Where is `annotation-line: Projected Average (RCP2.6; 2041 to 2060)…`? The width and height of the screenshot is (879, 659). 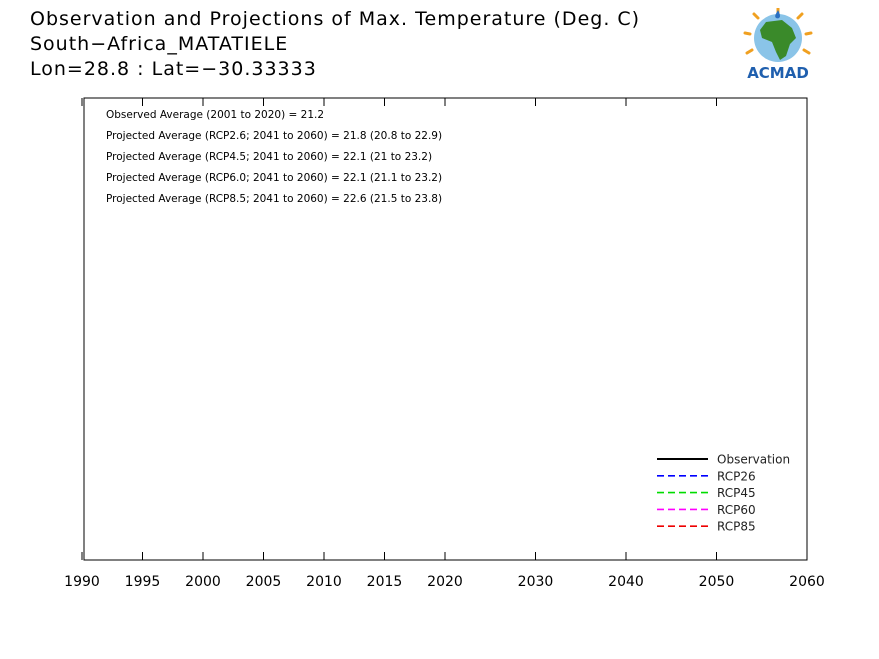 annotation-line: Projected Average (RCP2.6; 2041 to 2060)… is located at coordinates (274, 136).